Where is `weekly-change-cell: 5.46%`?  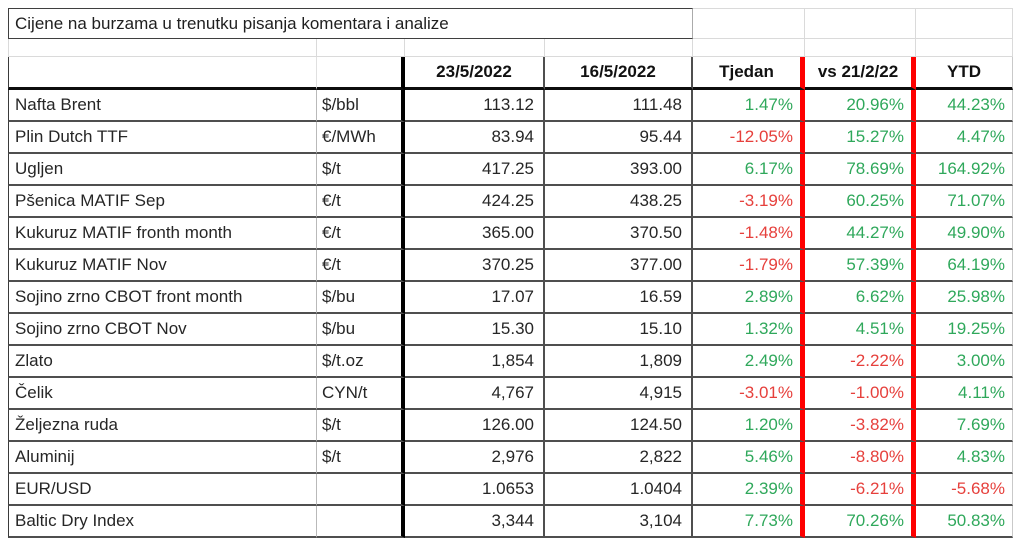
weekly-change-cell: 5.46% is located at coordinates (749, 458).